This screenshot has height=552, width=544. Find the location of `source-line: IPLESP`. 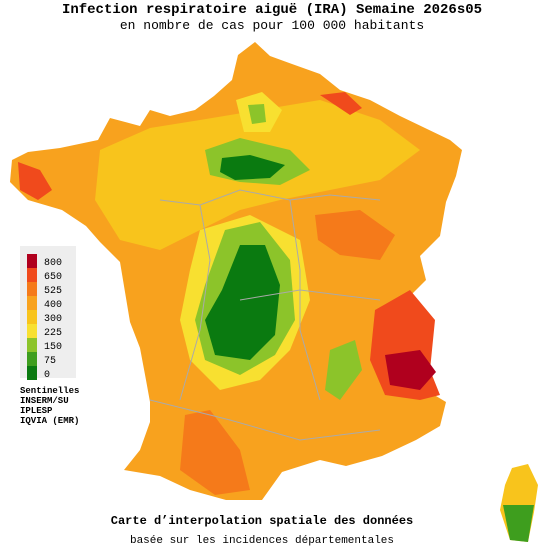

source-line: IPLESP is located at coordinates (36, 411).